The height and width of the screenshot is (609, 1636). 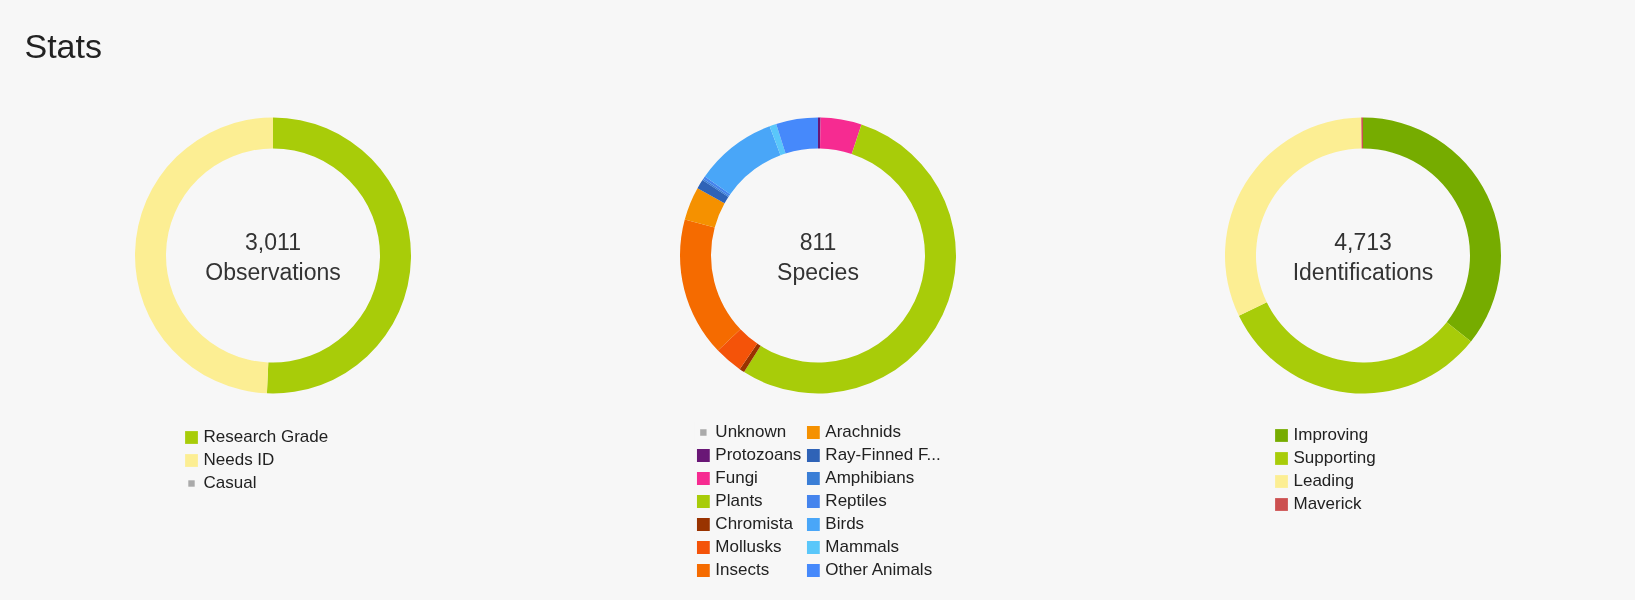 I want to click on legend-label: Needs ID, so click(x=239, y=460).